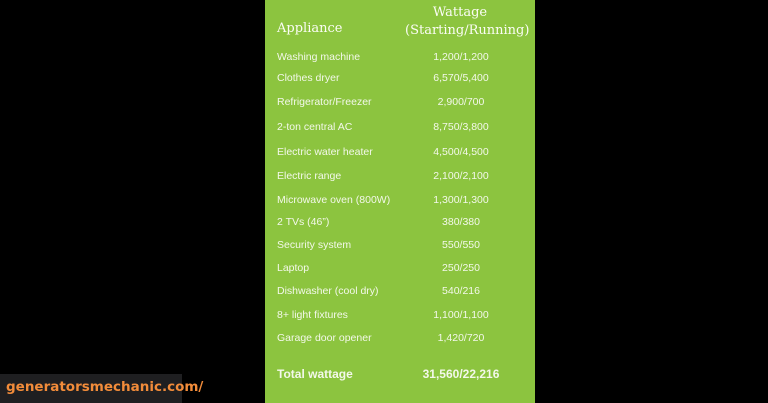 This screenshot has width=768, height=403. I want to click on table-row: 8+ light fixtures 1,100/1,100, so click(400, 317).